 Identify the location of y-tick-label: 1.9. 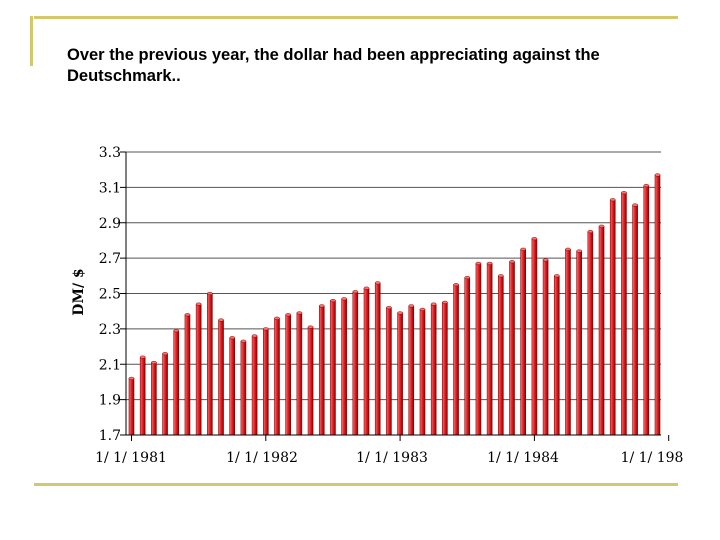
(110, 401).